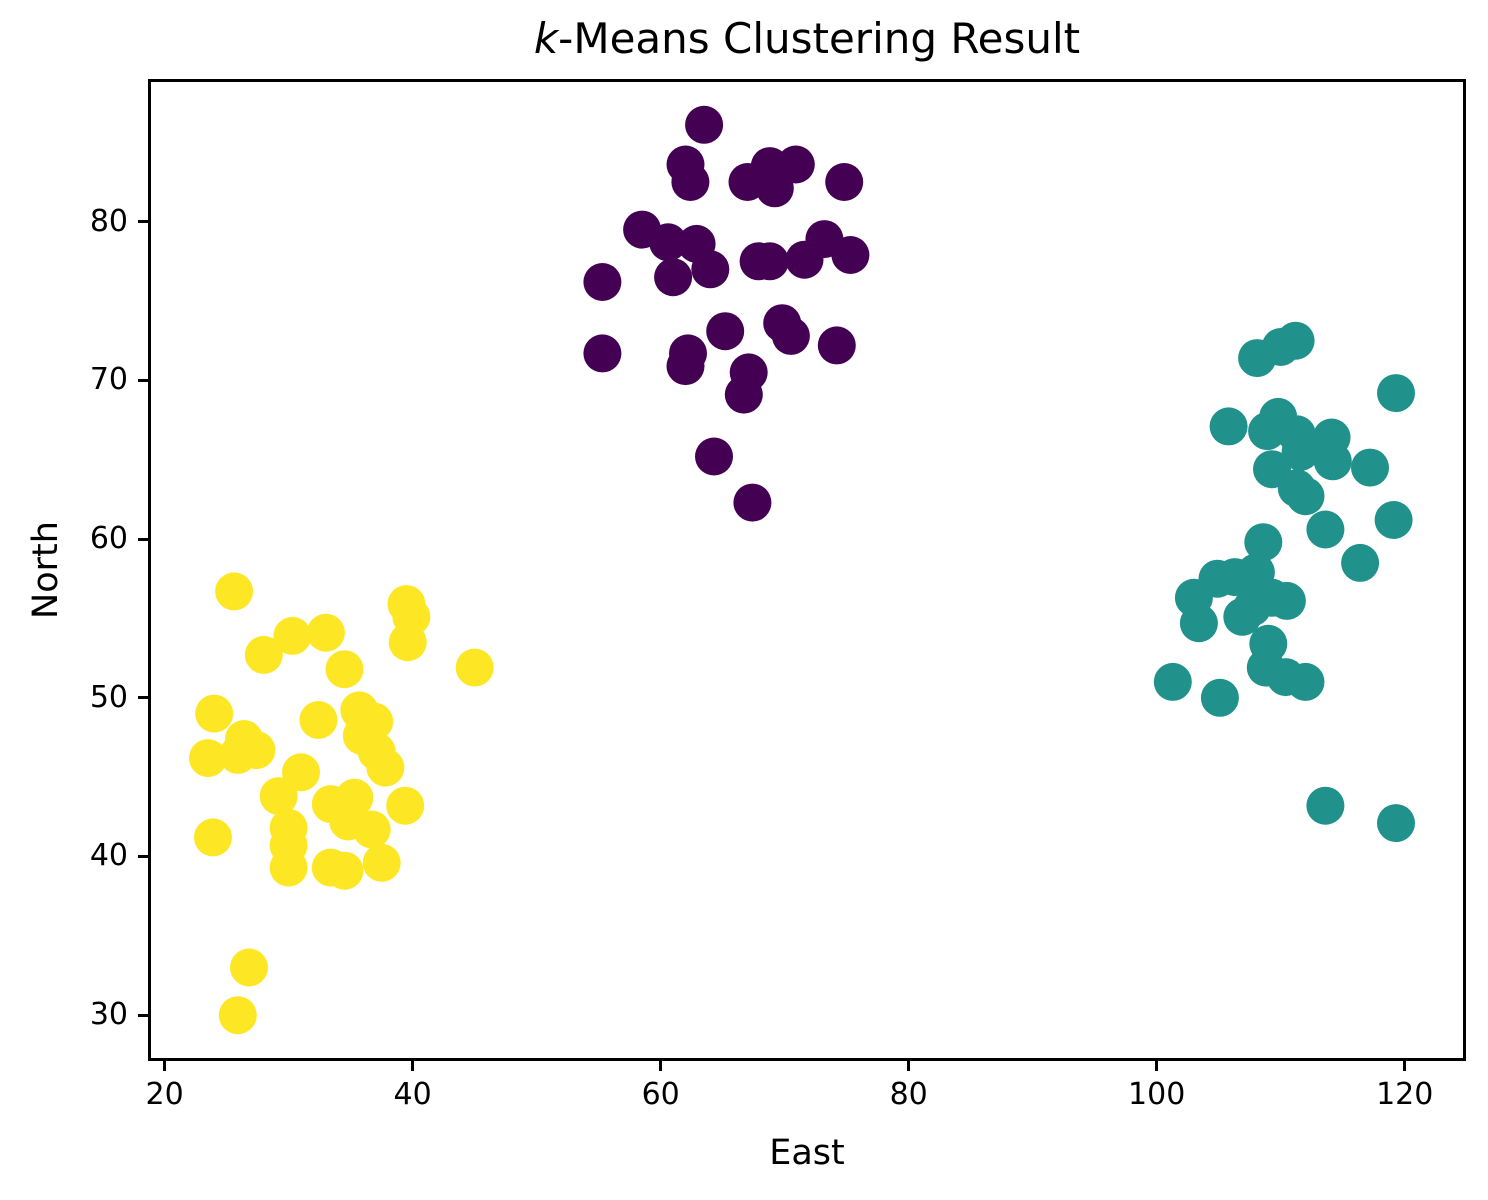 The image size is (1488, 1200). What do you see at coordinates (108, 539) in the screenshot?
I see `y-tick-label: 60` at bounding box center [108, 539].